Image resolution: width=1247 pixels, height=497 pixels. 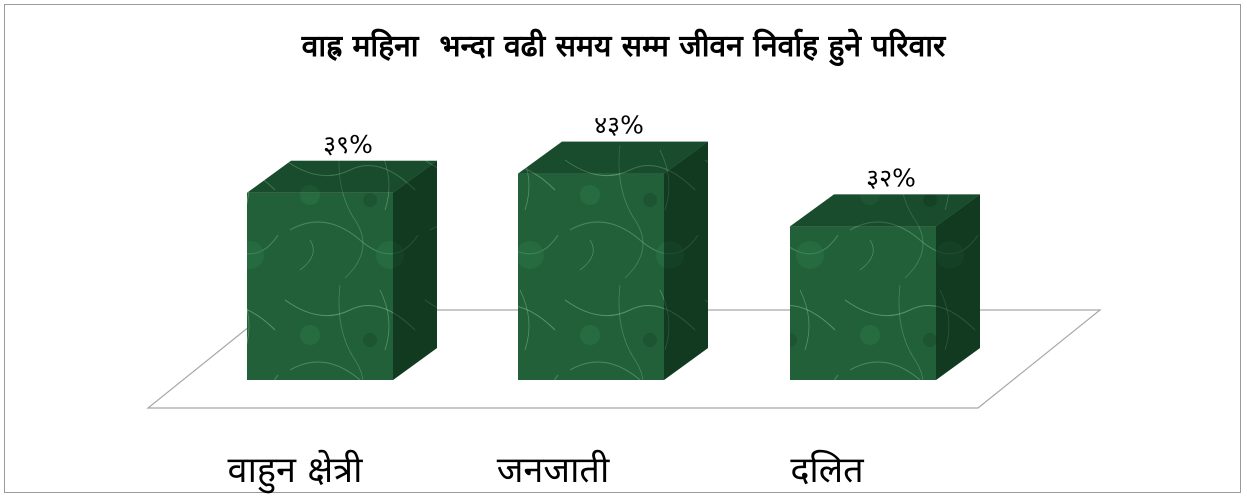 What do you see at coordinates (619, 125) in the screenshot?
I see `value-label-2: ४३%` at bounding box center [619, 125].